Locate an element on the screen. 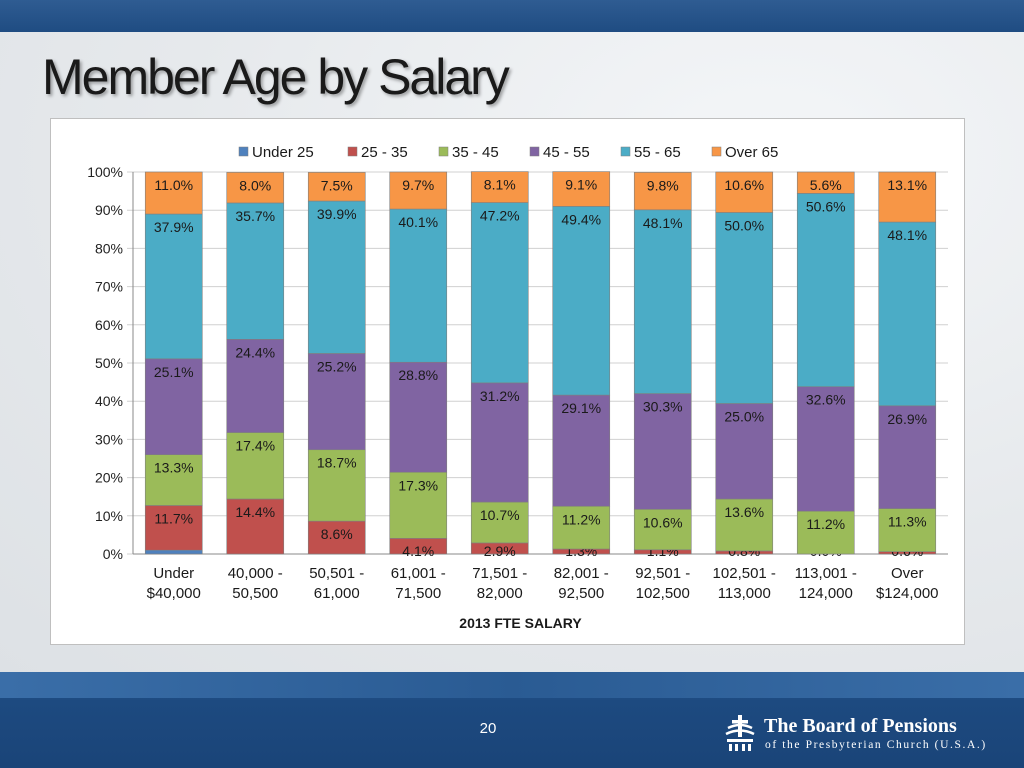 This screenshot has height=768, width=1024. data-label: 50.0% is located at coordinates (744, 225).